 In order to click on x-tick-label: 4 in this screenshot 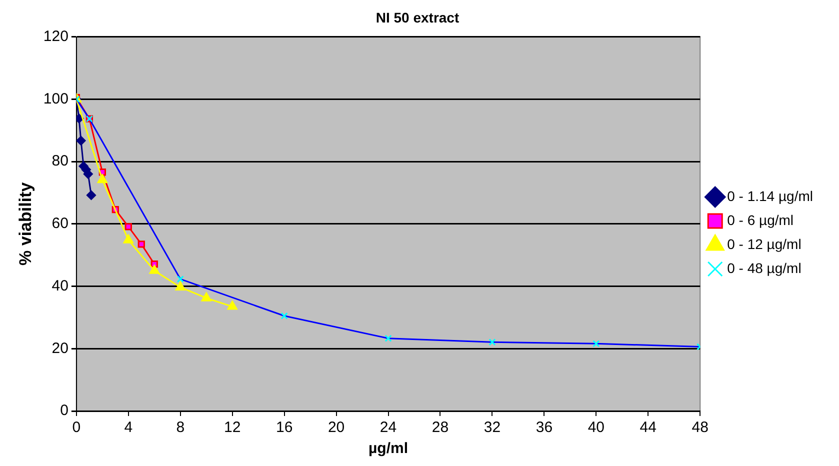, I will do `click(128, 427)`.